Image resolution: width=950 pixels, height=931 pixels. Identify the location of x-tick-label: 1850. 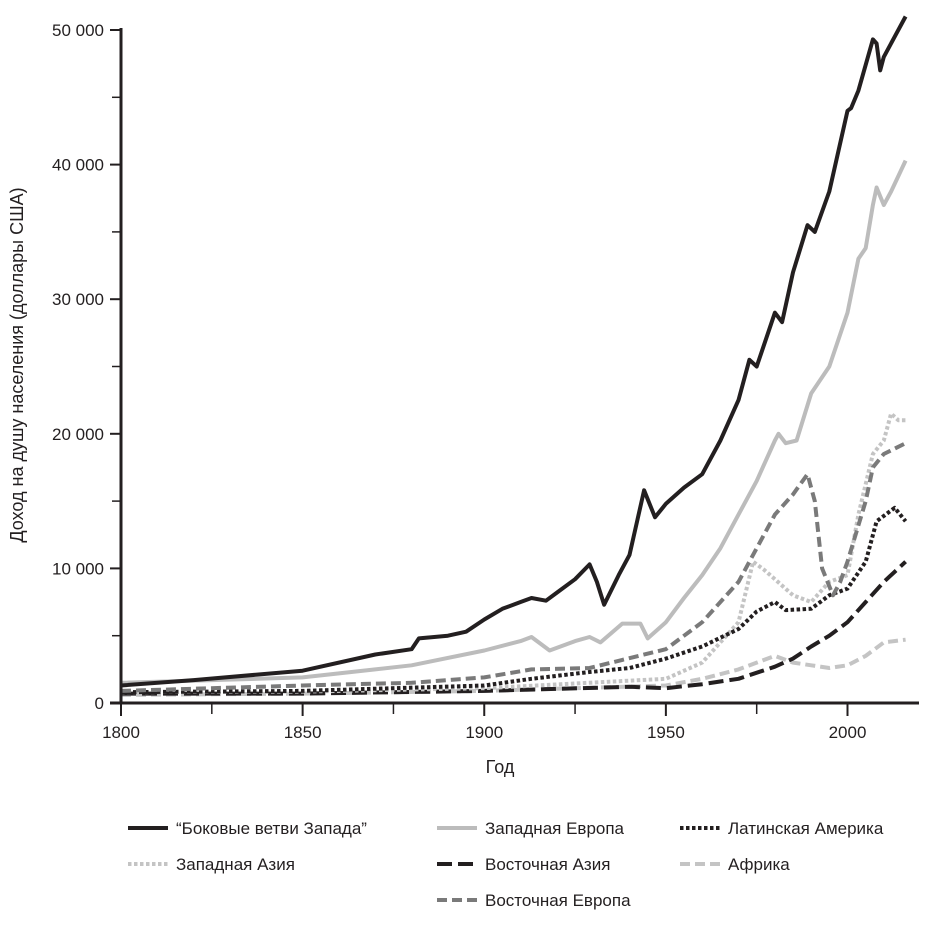
(303, 732).